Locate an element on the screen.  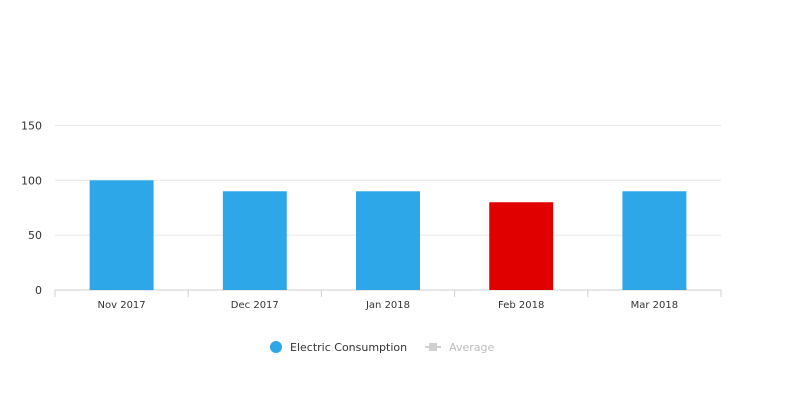
y-tick-label: 50 is located at coordinates (35, 235).